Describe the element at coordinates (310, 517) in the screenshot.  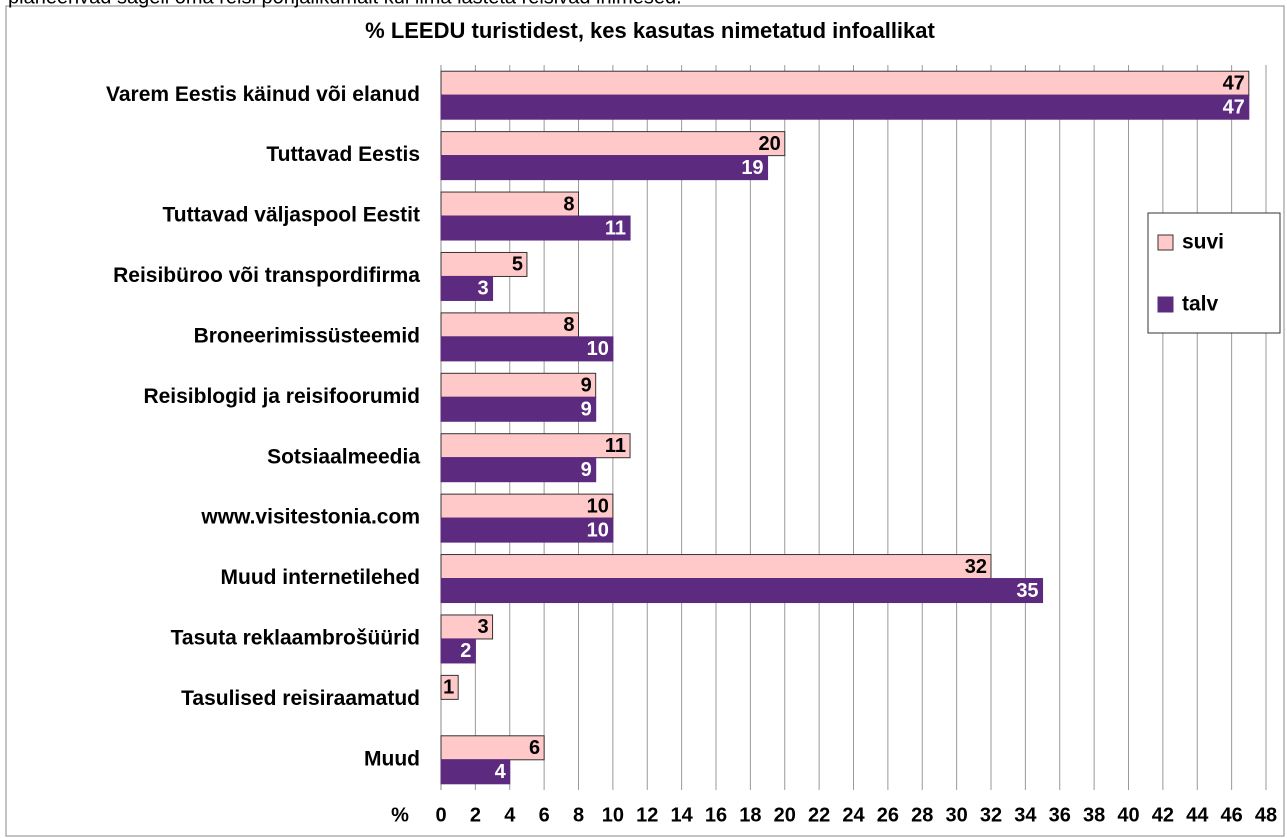
I see `y-tick-label: www.visitestonia.com` at that location.